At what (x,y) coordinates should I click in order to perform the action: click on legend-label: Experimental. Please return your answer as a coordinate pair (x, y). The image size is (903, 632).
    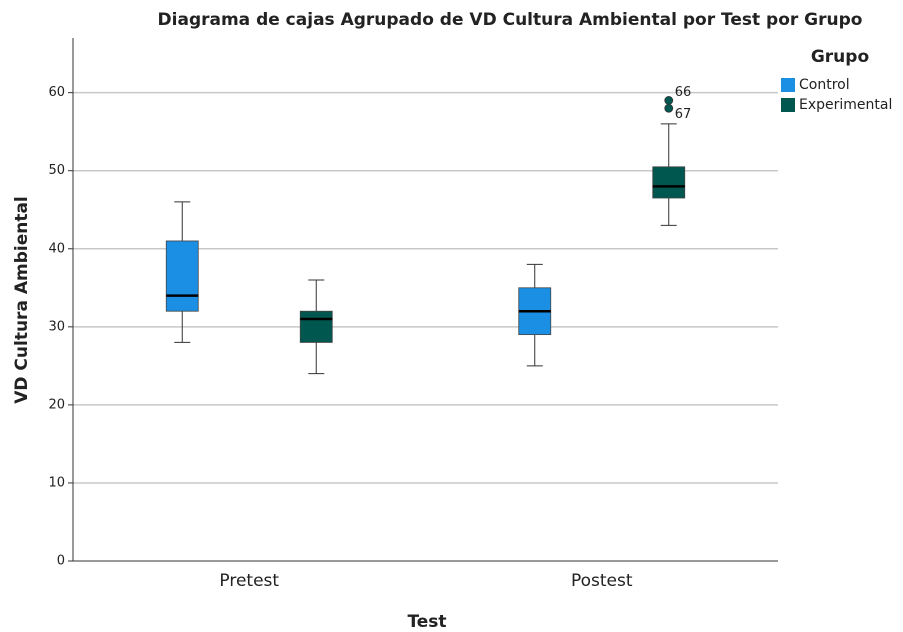
    Looking at the image, I should click on (845, 105).